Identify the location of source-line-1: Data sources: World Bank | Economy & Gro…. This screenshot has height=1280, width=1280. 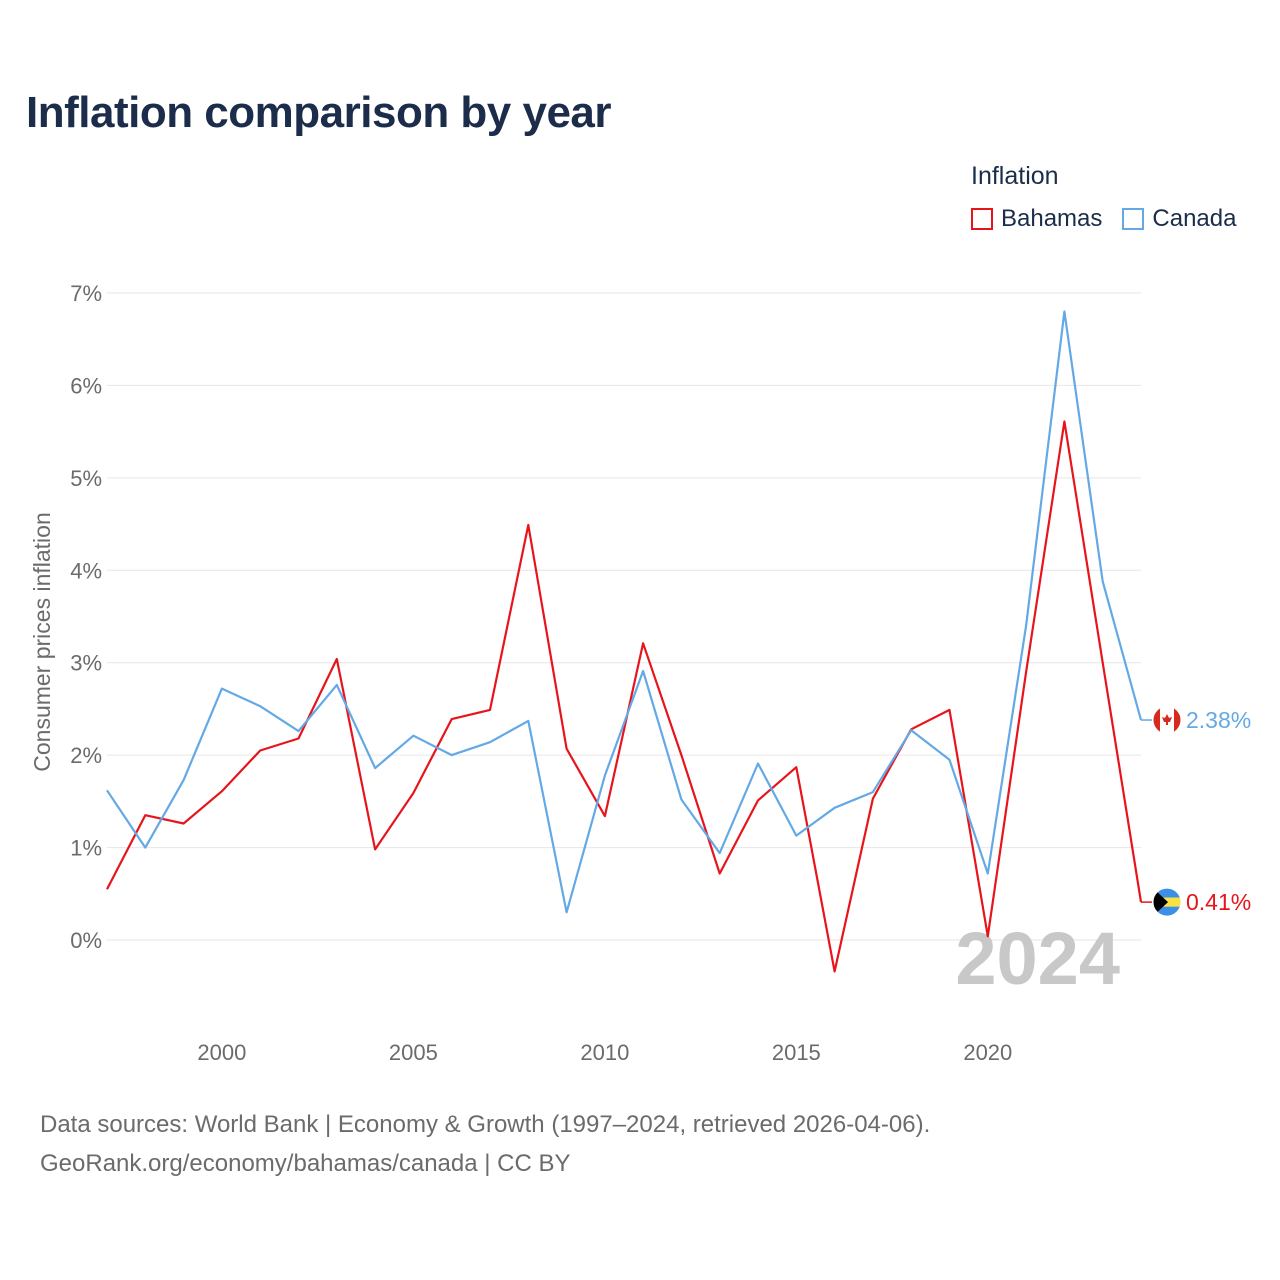
(485, 1124).